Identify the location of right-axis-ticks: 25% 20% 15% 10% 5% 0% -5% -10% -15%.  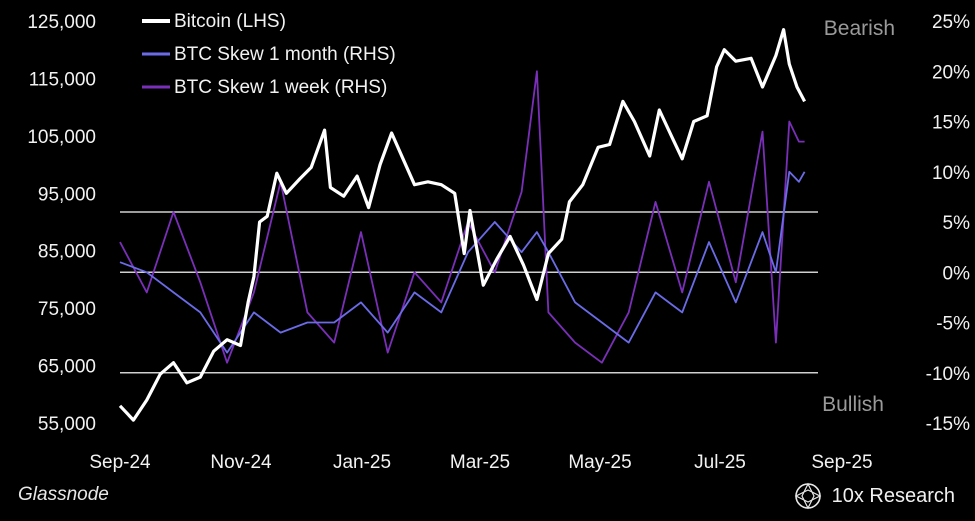
(948, 223).